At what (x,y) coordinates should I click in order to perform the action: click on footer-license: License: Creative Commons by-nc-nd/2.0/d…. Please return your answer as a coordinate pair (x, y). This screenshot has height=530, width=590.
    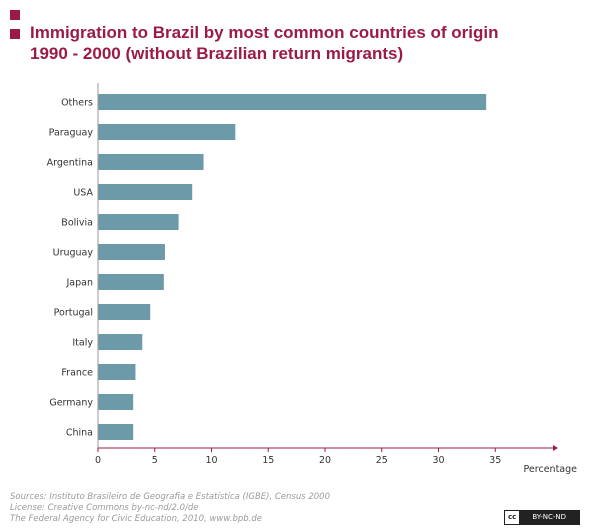
    Looking at the image, I should click on (104, 508).